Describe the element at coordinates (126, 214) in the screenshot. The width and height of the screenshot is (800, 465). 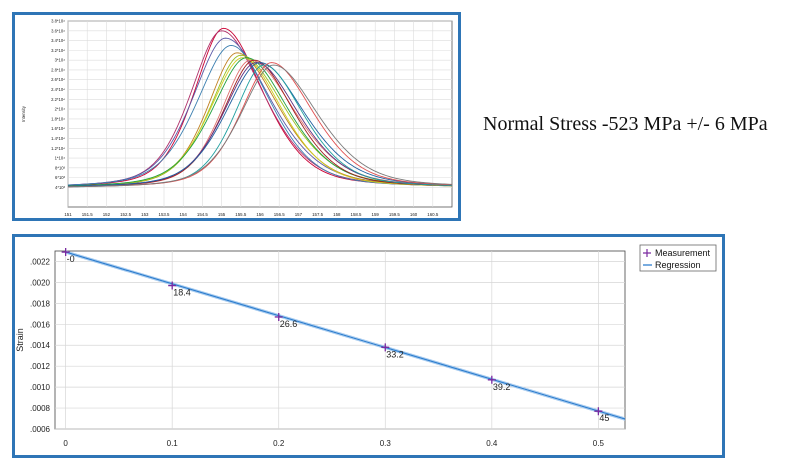
I see `x-tick-label: 152.5` at that location.